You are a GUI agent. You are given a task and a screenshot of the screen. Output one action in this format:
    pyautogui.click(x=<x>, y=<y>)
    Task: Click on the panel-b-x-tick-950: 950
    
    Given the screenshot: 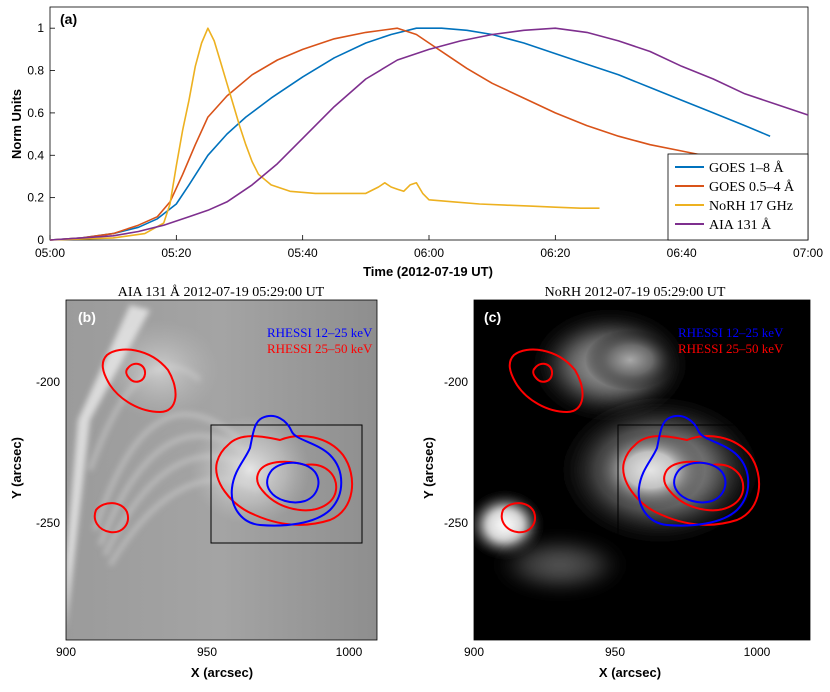 What is the action you would take?
    pyautogui.click(x=207, y=652)
    